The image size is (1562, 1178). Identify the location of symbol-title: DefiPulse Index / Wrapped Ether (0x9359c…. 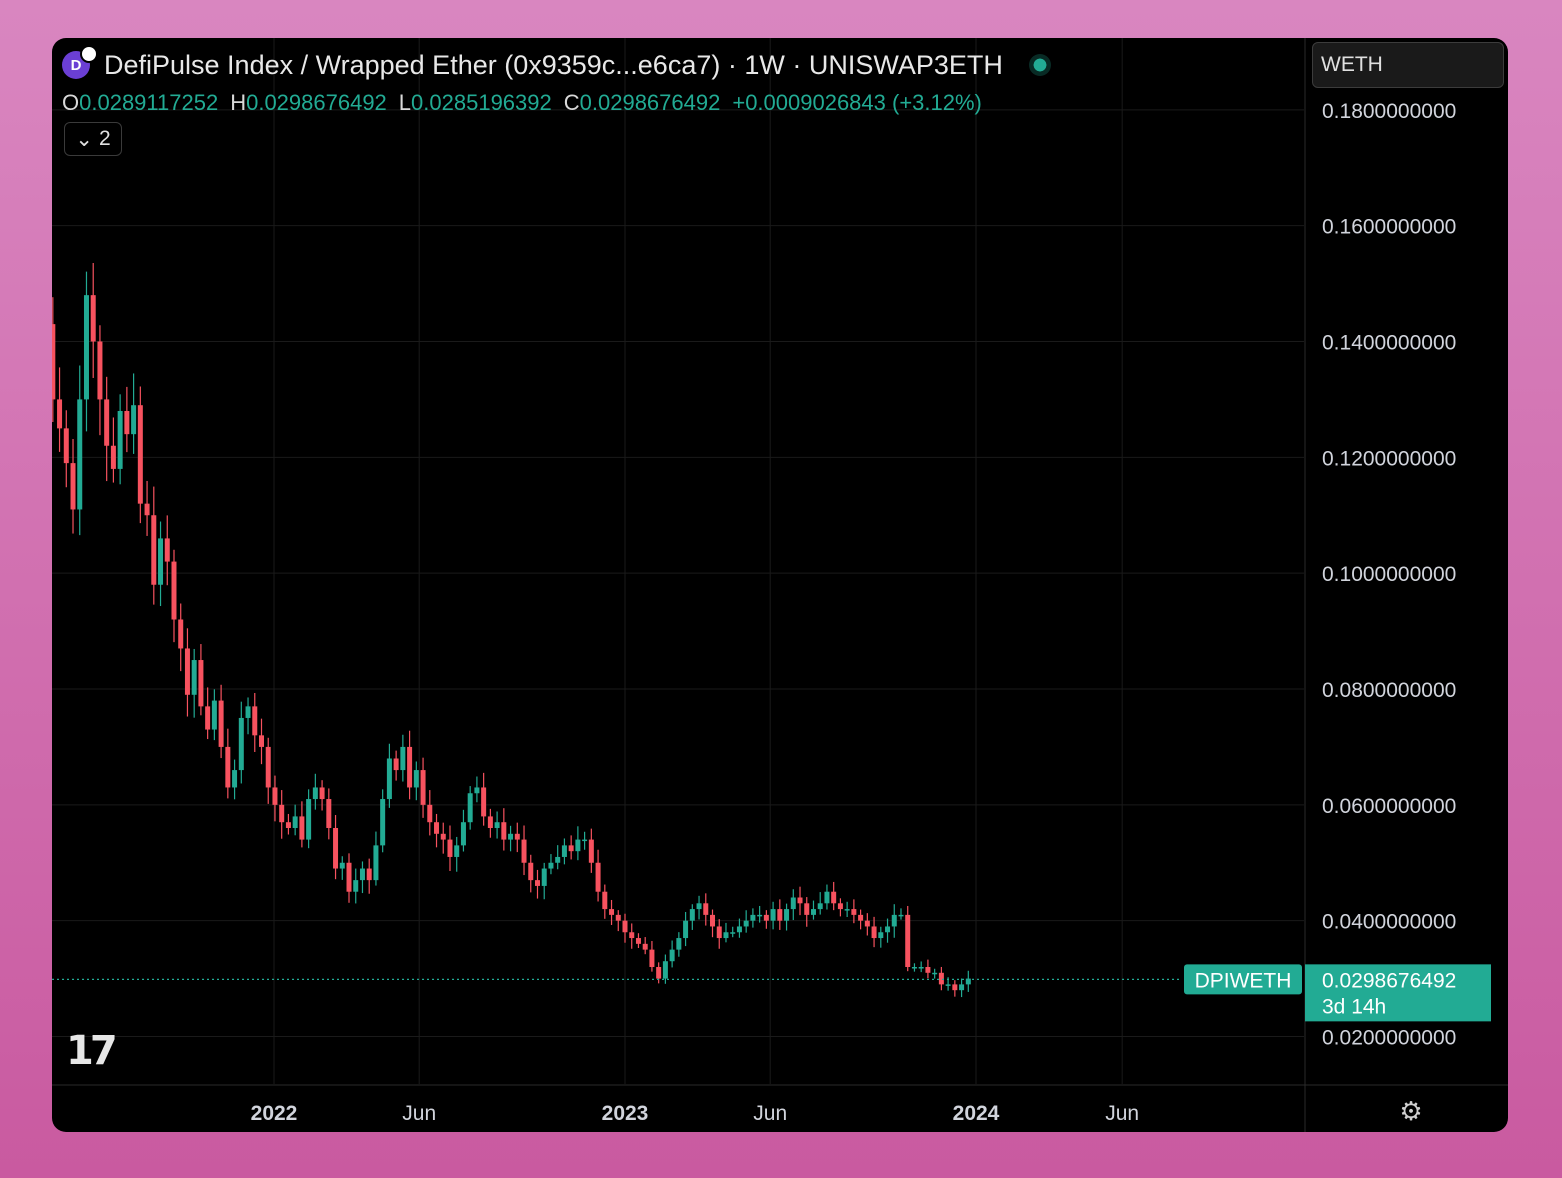
(553, 64).